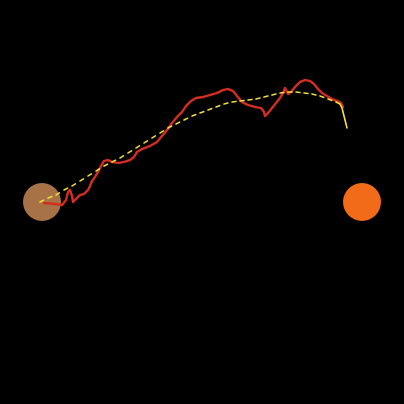 Image resolution: width=404 pixels, height=404 pixels. I want to click on goal-marker, so click(362, 202).